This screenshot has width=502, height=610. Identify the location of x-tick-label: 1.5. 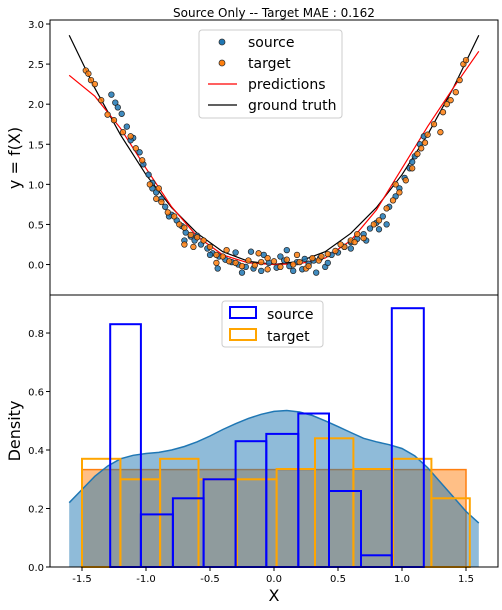
(466, 579).